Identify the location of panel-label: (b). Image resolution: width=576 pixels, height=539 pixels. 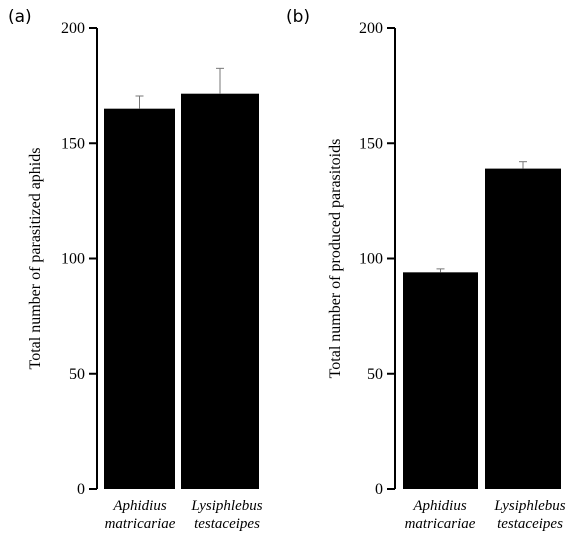
(298, 17).